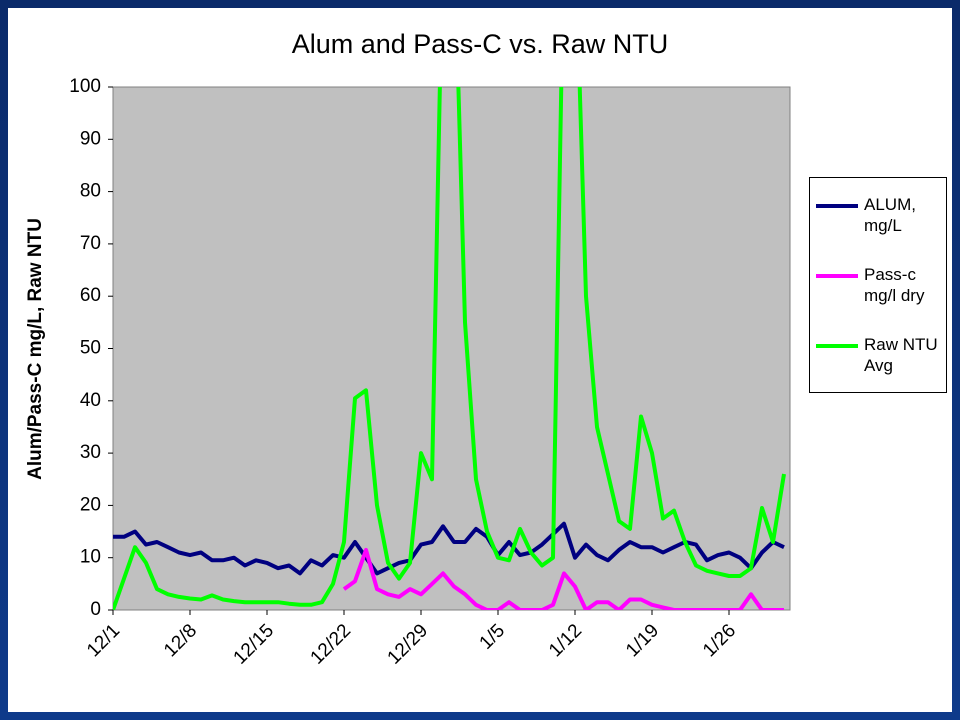 This screenshot has height=725, width=960. What do you see at coordinates (90, 452) in the screenshot?
I see `y-tick-label: 30` at bounding box center [90, 452].